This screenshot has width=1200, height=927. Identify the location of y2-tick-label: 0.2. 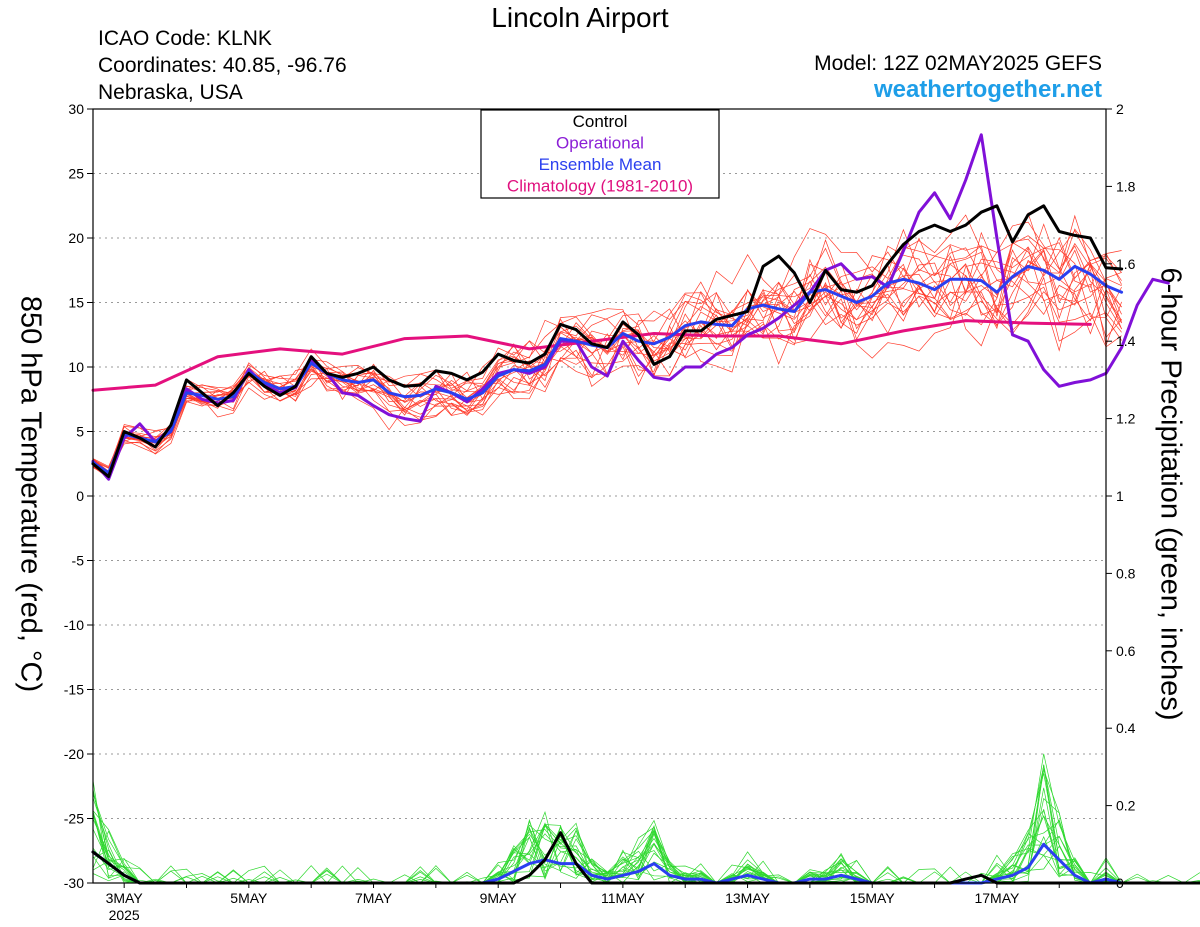
(1126, 806).